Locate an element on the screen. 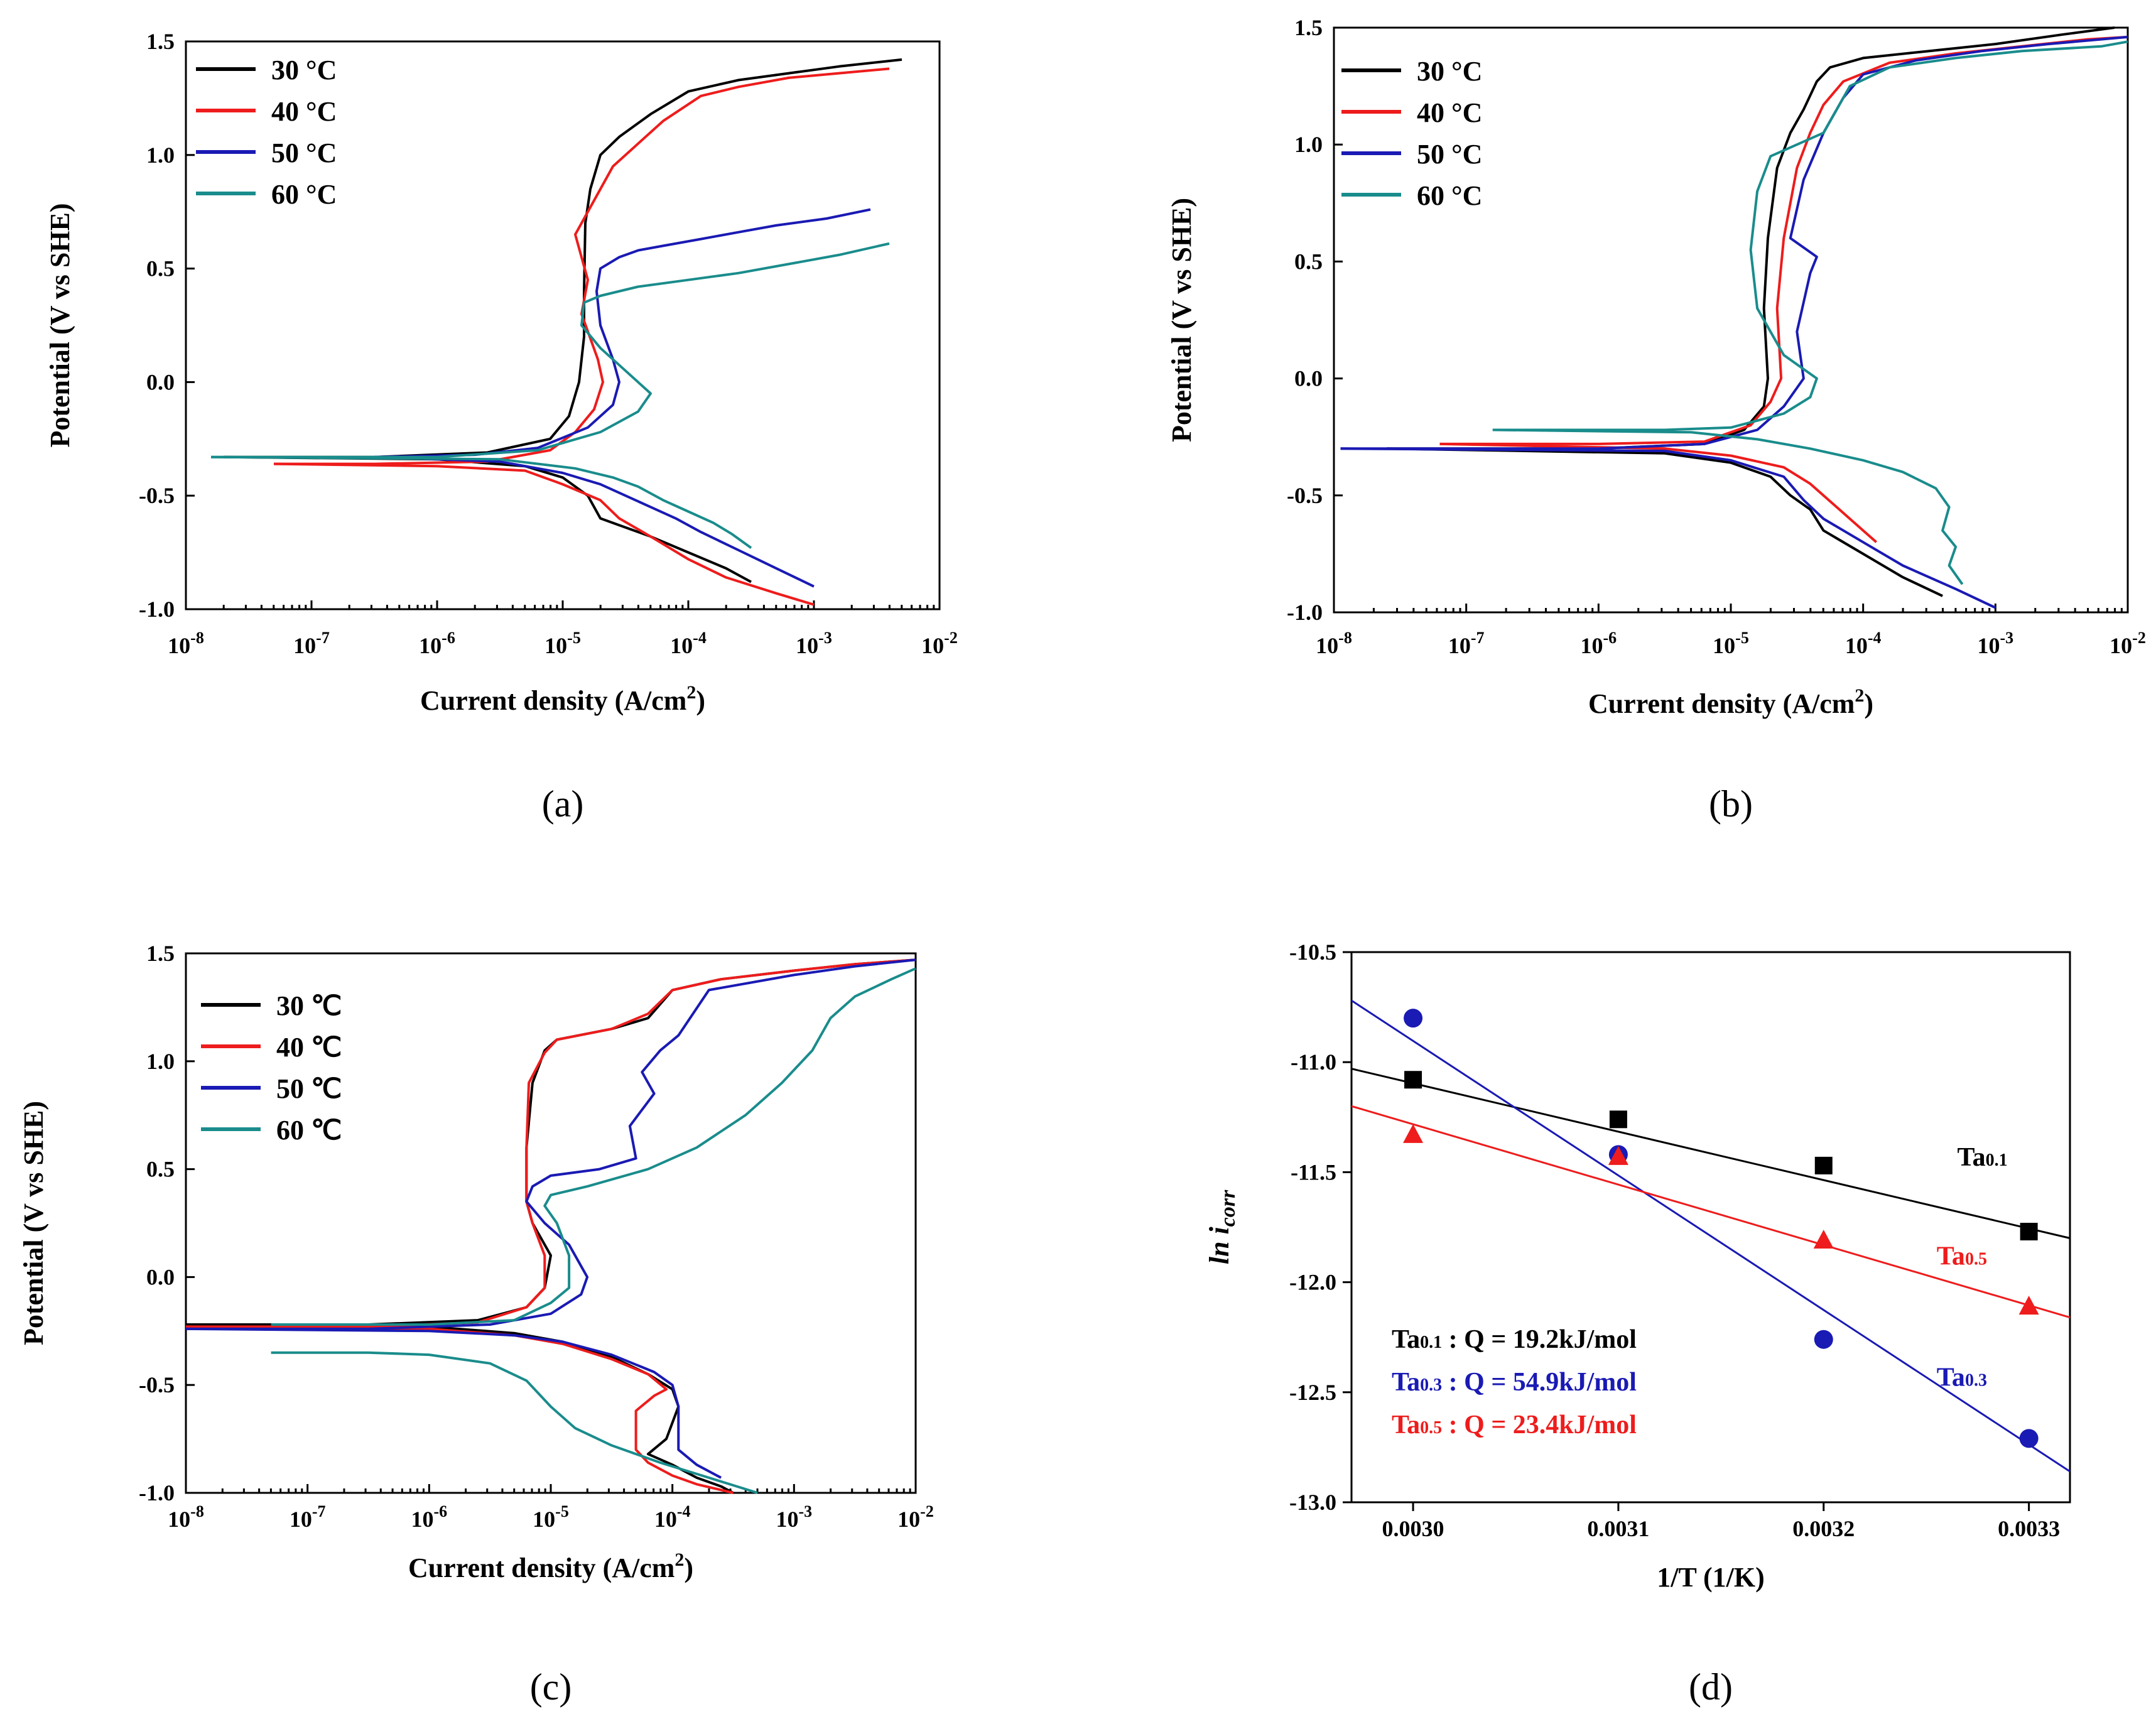 Image resolution: width=2156 pixels, height=1729 pixels. activation-energy-label: Ta0.1 : Q = 19.2kJ/mol is located at coordinates (1514, 1339).